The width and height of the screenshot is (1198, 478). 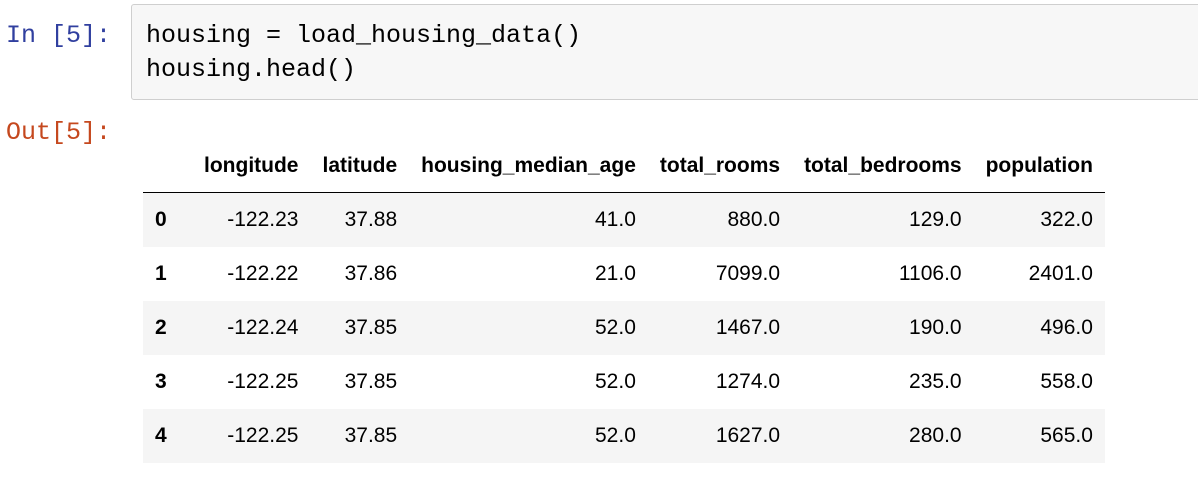 What do you see at coordinates (360, 166) in the screenshot?
I see `column-header-latitude: latitude` at bounding box center [360, 166].